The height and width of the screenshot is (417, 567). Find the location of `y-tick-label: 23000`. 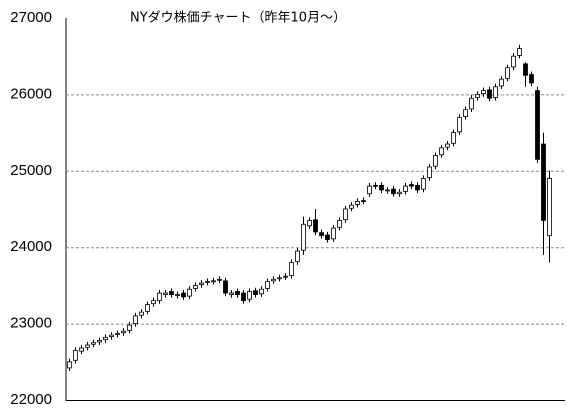

y-tick-label: 23000 is located at coordinates (31, 323).